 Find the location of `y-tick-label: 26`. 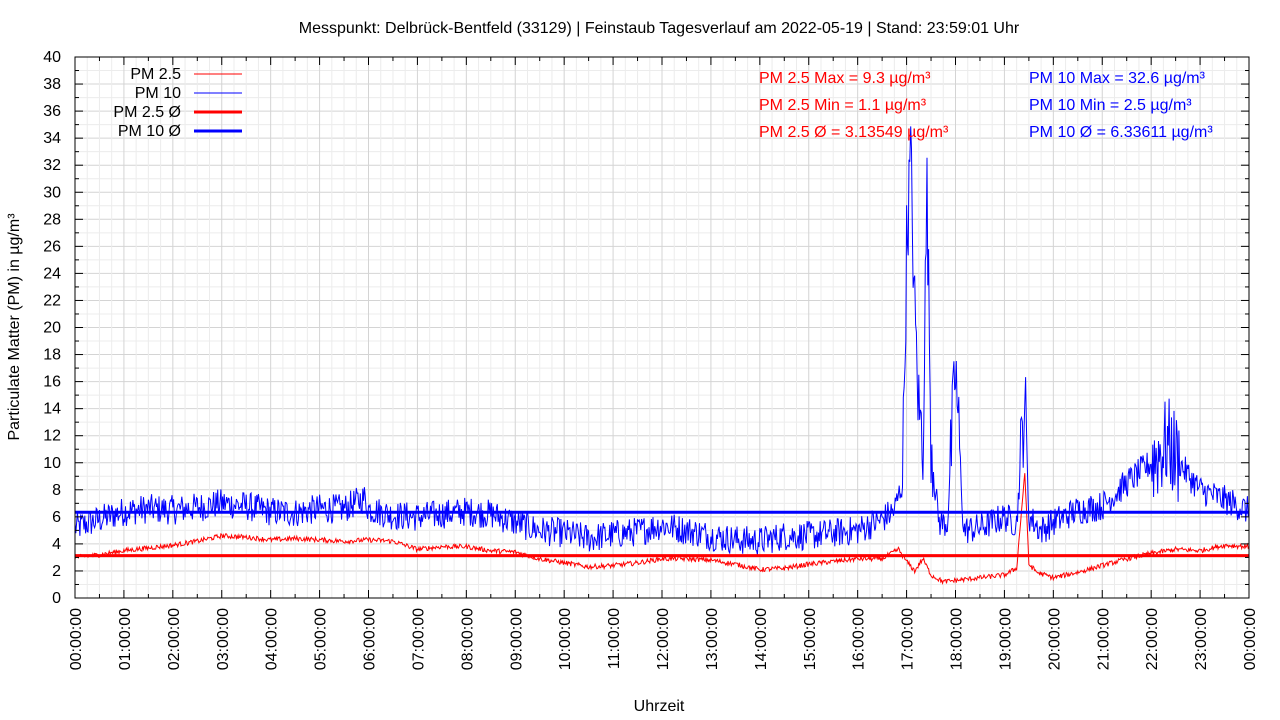

y-tick-label: 26 is located at coordinates (52, 246).